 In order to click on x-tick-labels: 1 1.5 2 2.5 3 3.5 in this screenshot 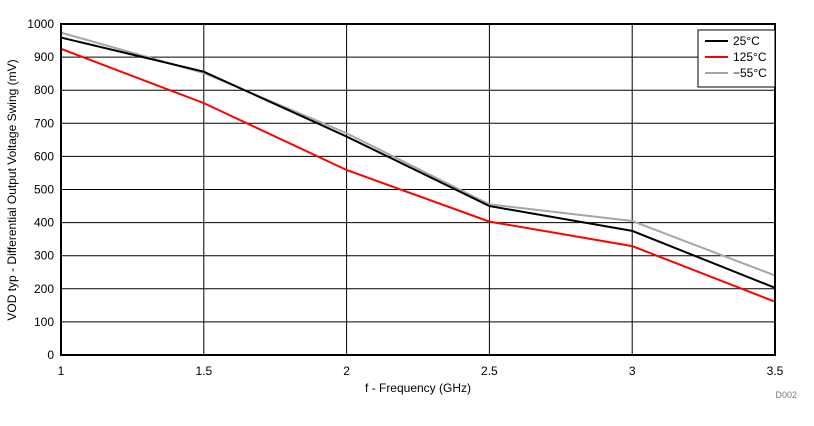, I will do `click(421, 371)`.